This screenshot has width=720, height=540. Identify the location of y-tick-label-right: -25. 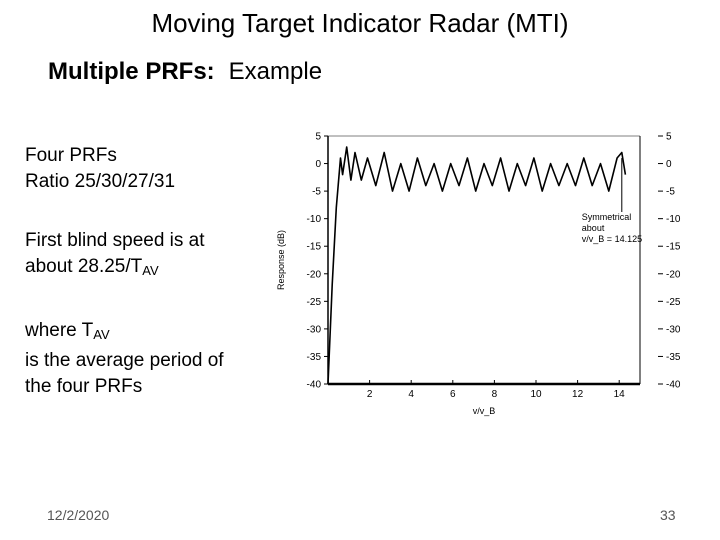
(673, 302).